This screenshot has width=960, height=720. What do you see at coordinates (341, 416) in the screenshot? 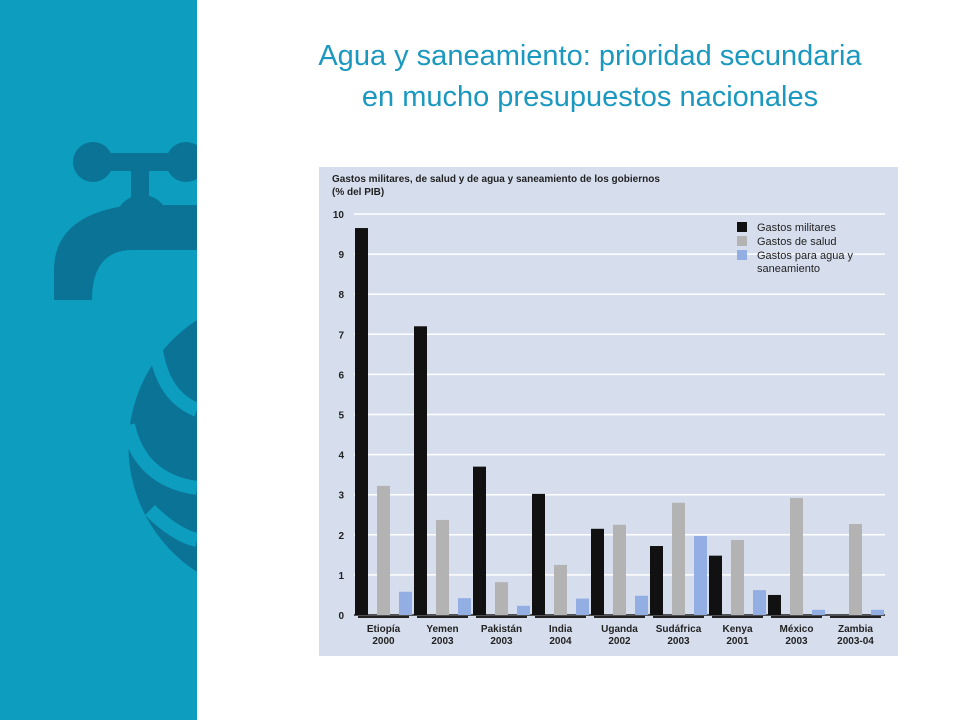
I see `y-tick-label: 5` at bounding box center [341, 416].